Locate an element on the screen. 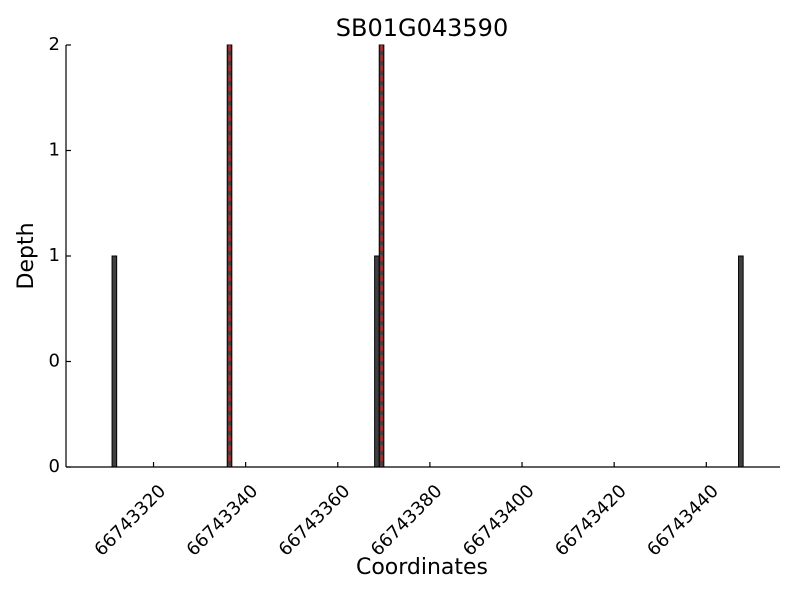 This screenshot has width=800, height=600. x-tick-label: 66743320 is located at coordinates (130, 521).